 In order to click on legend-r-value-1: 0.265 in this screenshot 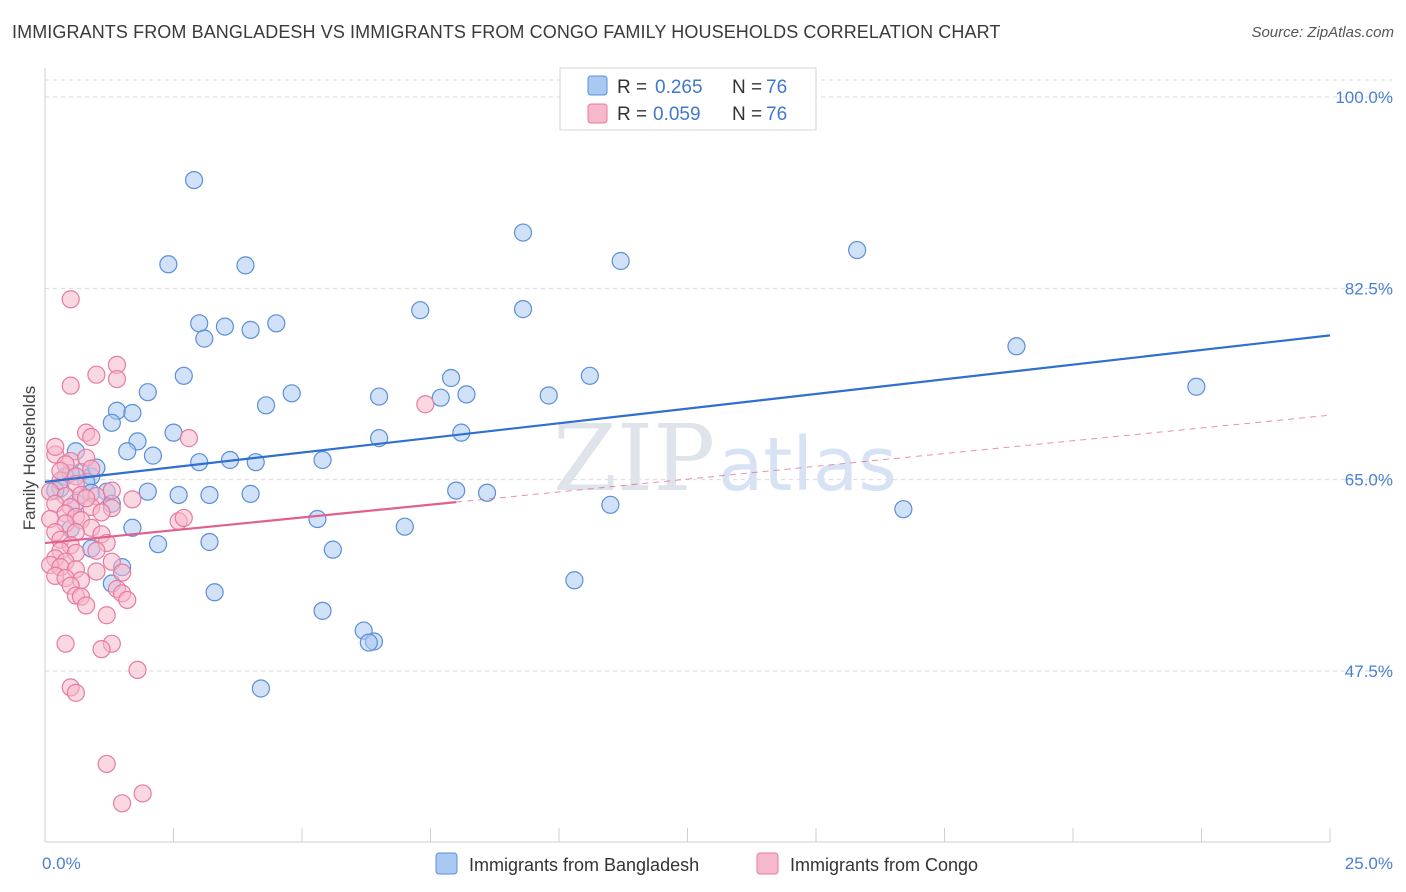, I will do `click(679, 87)`.